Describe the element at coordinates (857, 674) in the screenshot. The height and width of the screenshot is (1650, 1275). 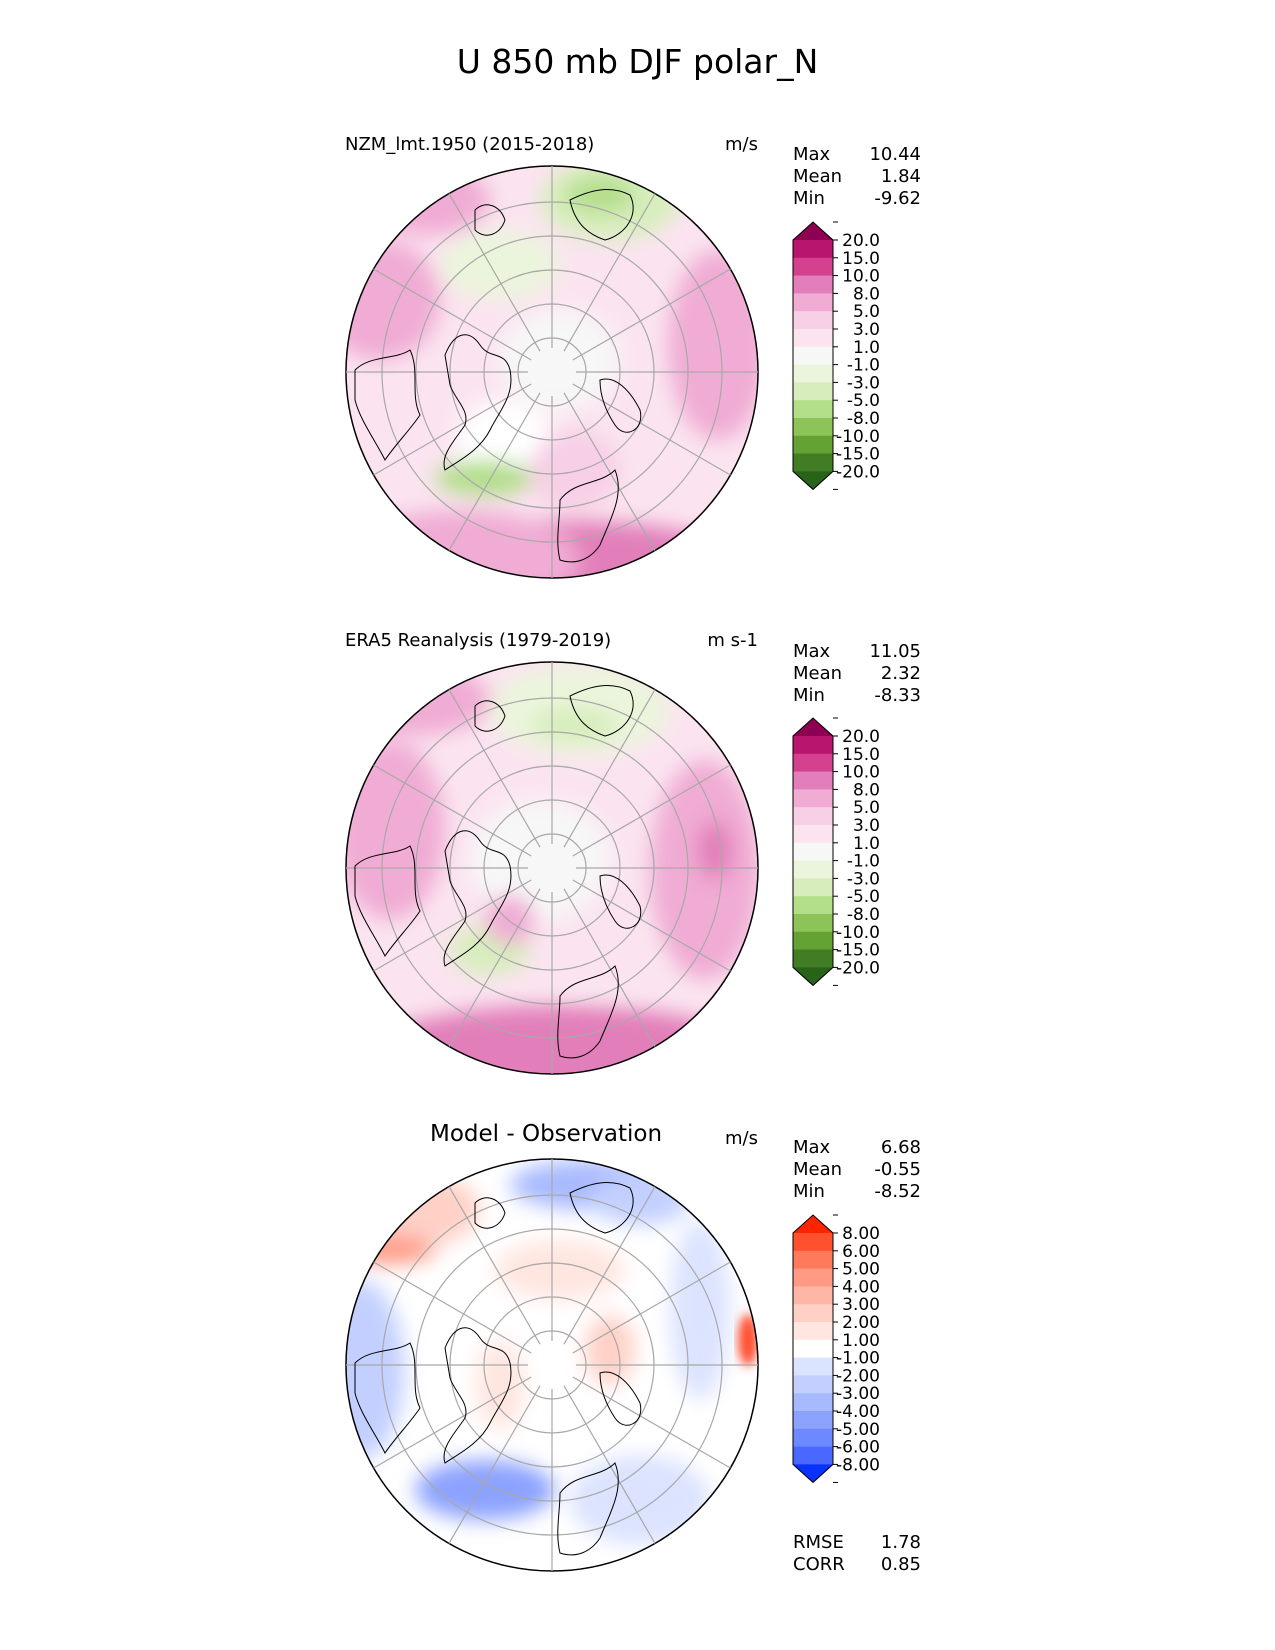
I see `panel-2-stats: Max 11.05 Mean 2.32 Min -8.33` at that location.